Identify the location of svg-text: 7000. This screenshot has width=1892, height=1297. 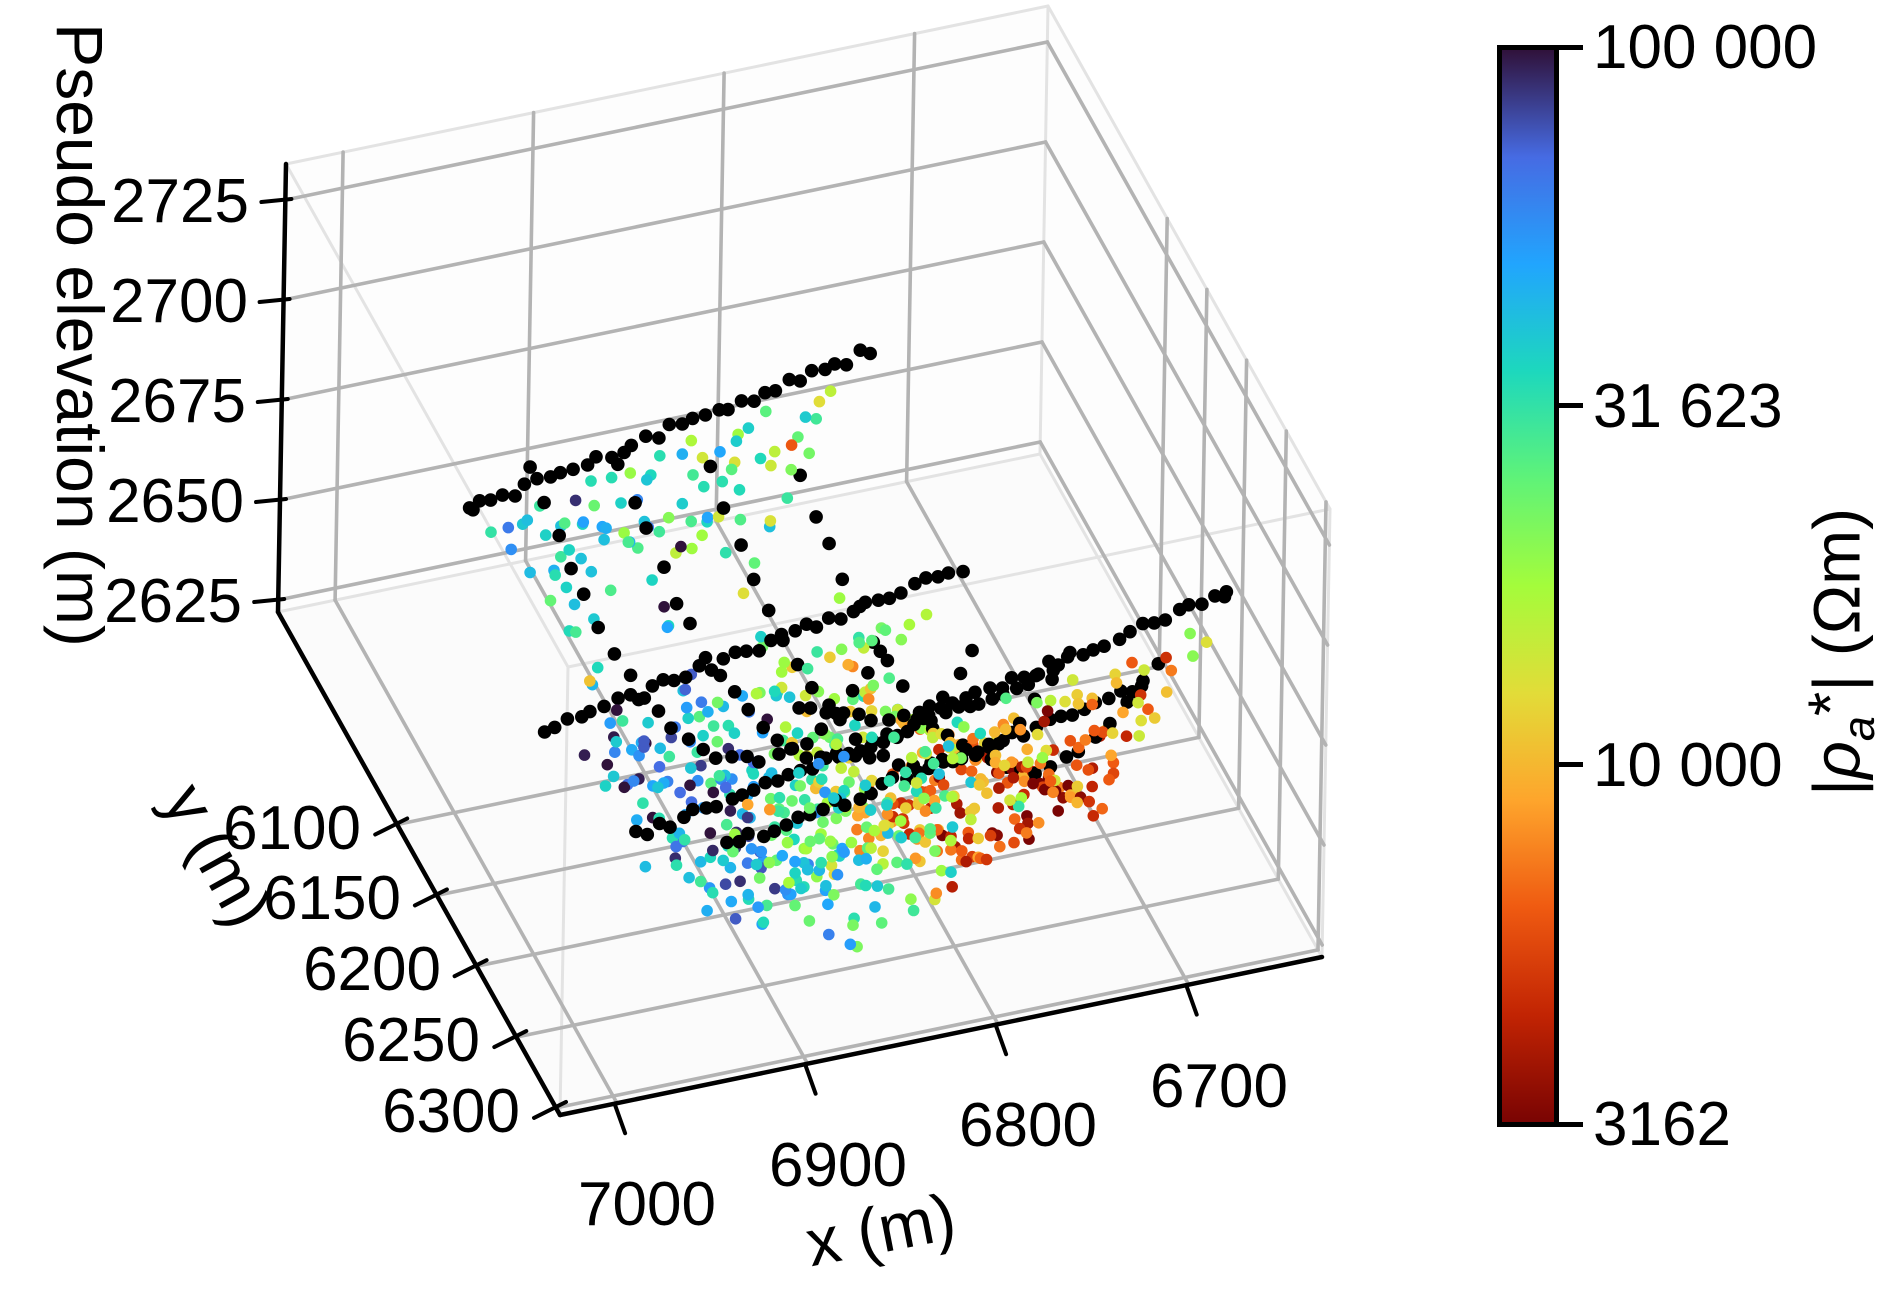
(647, 1204).